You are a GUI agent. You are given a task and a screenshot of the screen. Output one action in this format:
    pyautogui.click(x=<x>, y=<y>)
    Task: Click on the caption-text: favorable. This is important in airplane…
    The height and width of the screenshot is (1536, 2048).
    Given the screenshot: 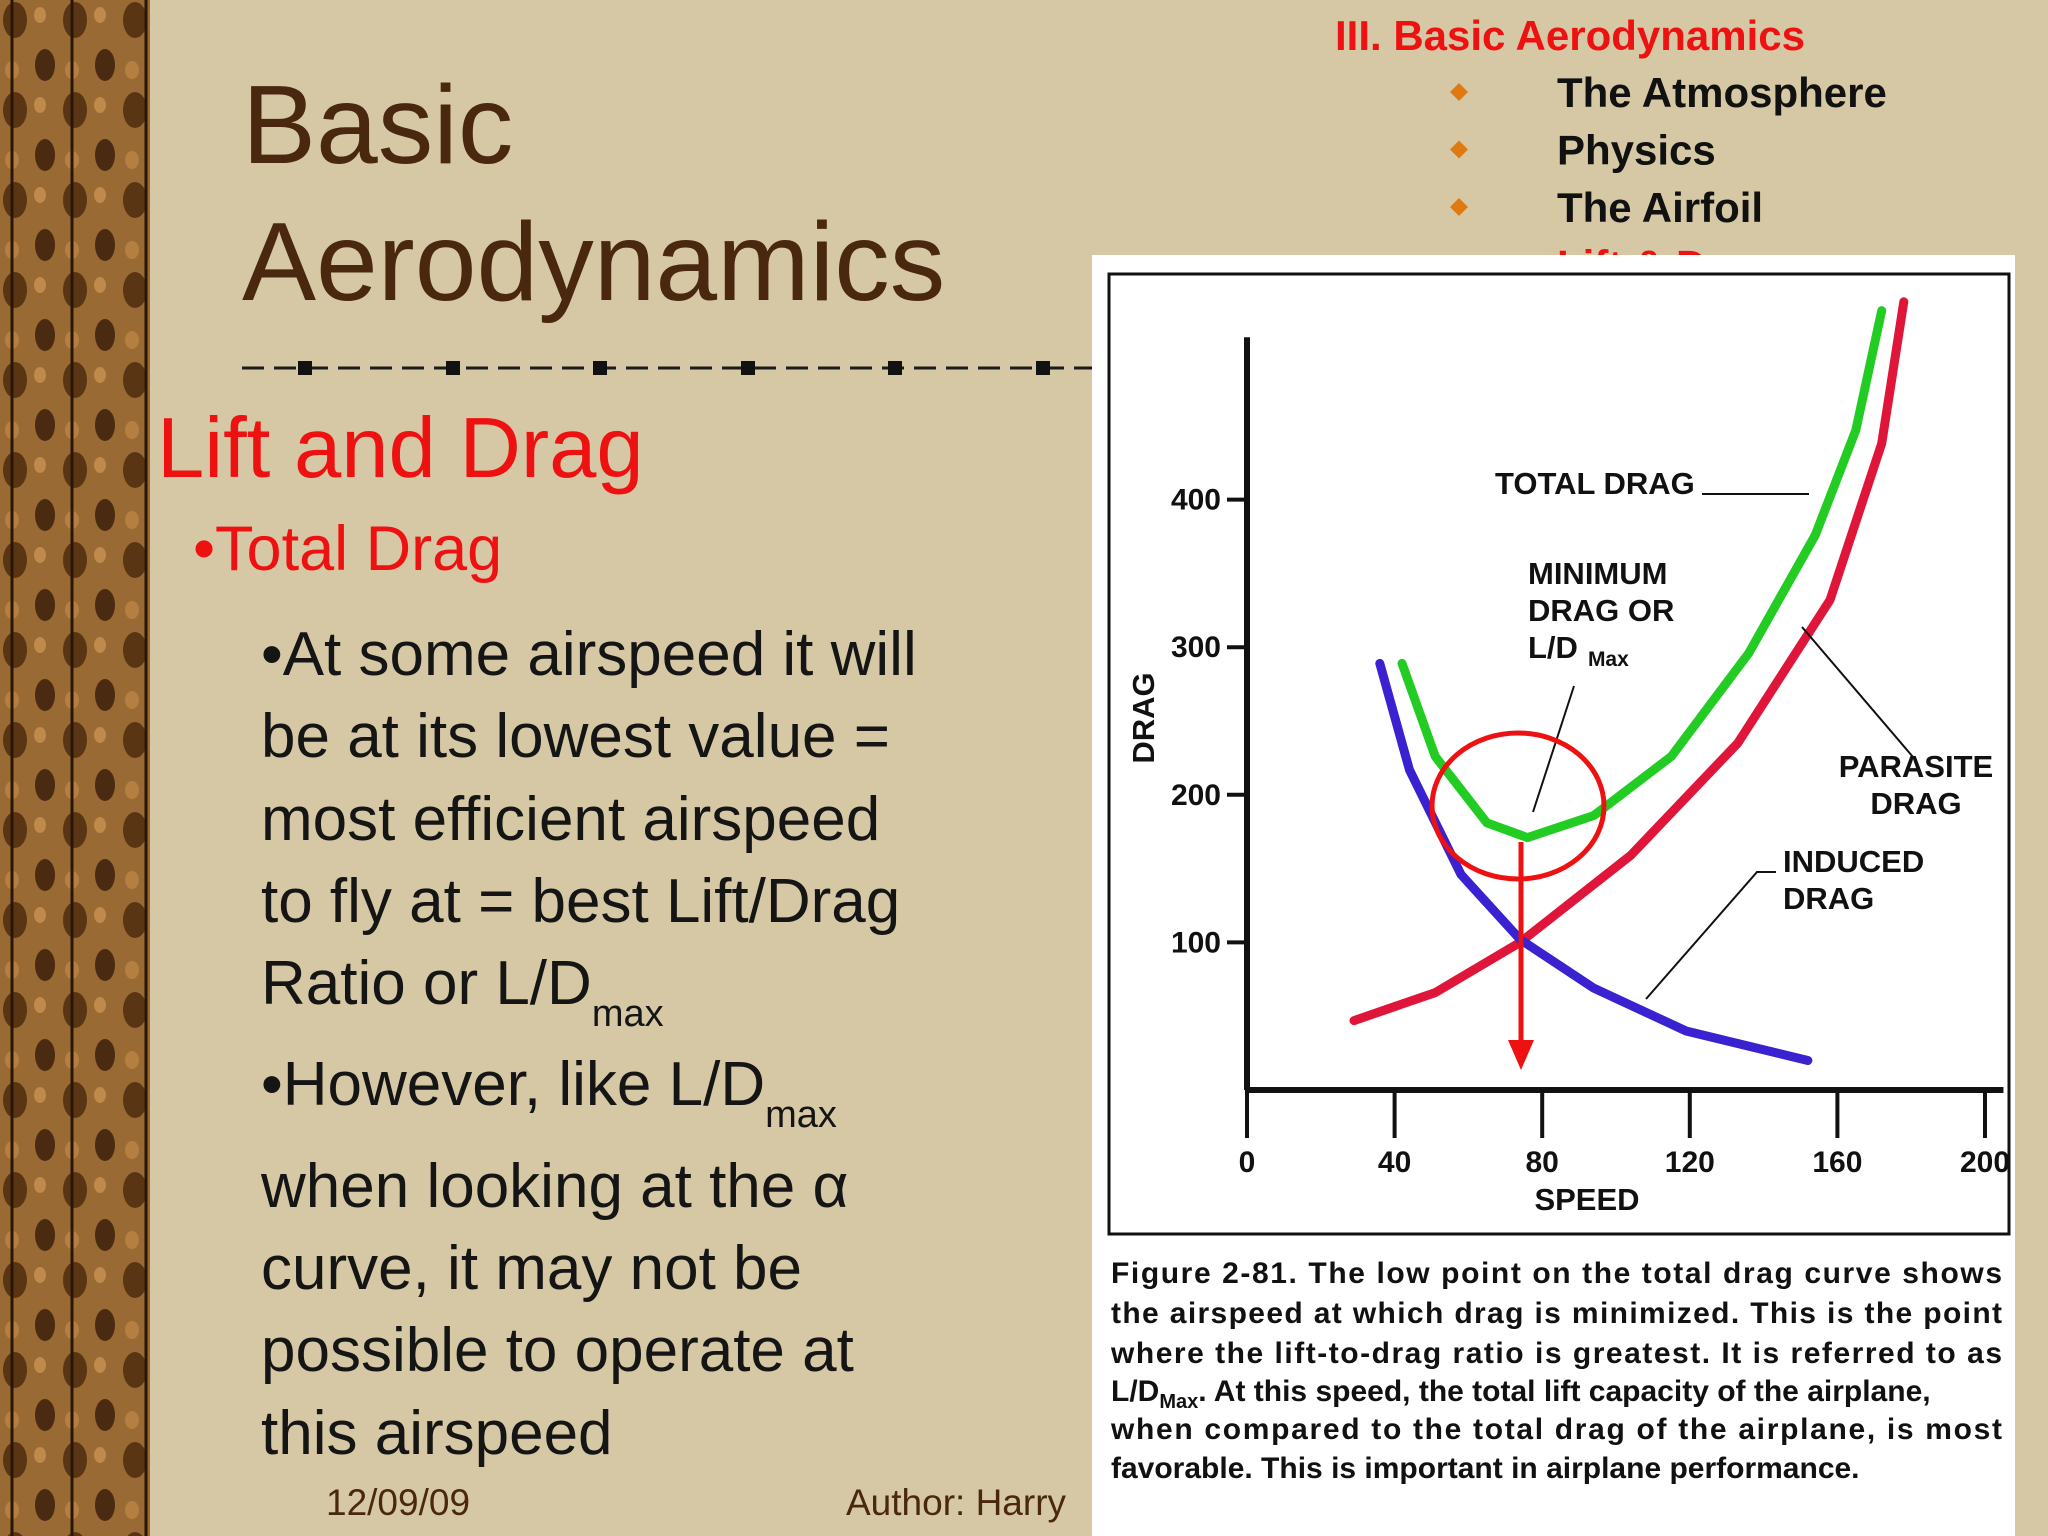 What is the action you would take?
    pyautogui.click(x=1485, y=1468)
    